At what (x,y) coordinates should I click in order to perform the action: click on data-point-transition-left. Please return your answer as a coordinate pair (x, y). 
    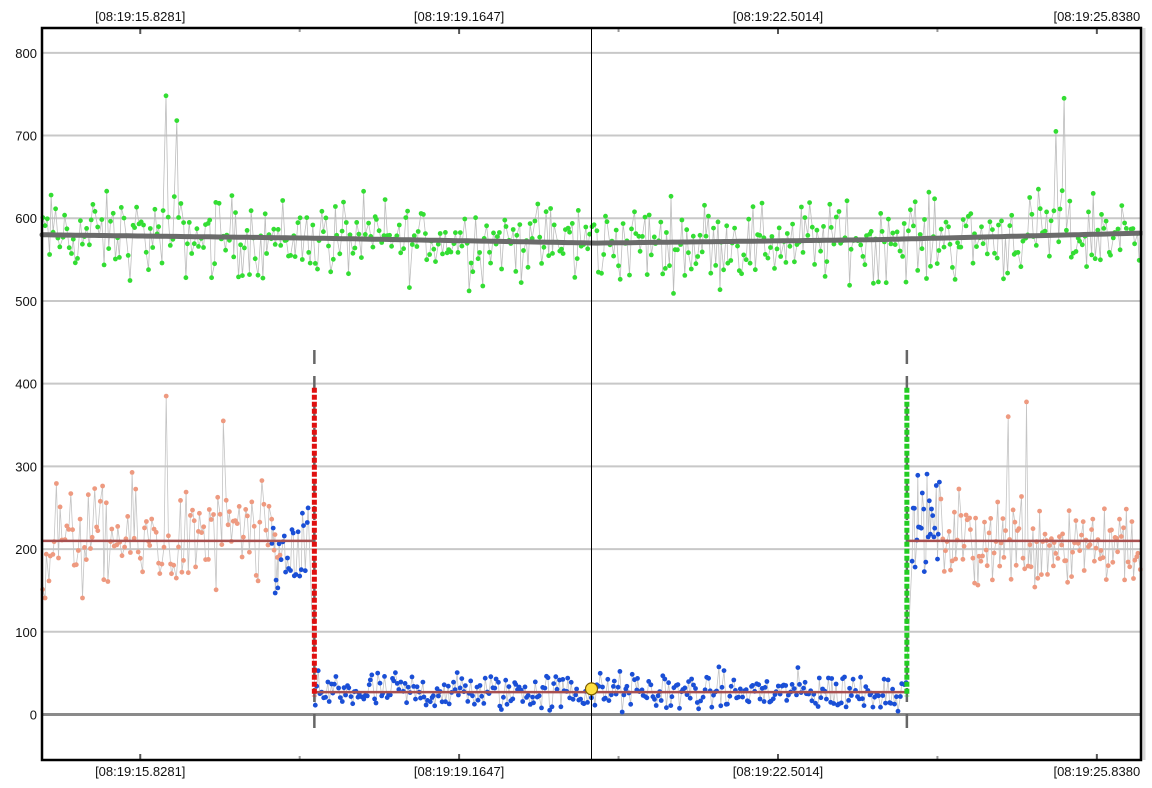
    Looking at the image, I should click on (302, 513).